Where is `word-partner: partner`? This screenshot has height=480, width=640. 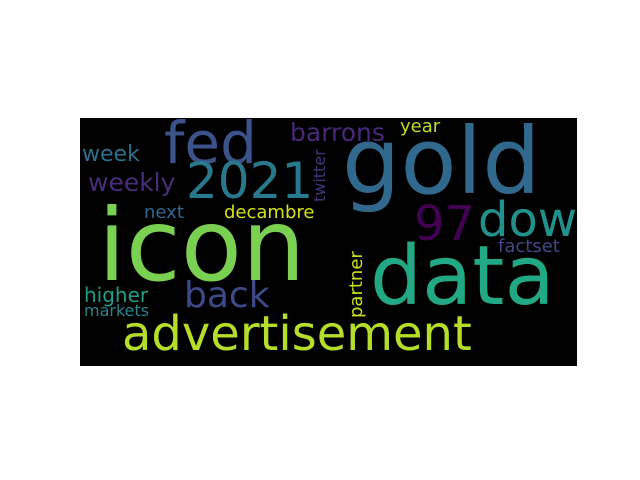
word-partner: partner is located at coordinates (356, 284).